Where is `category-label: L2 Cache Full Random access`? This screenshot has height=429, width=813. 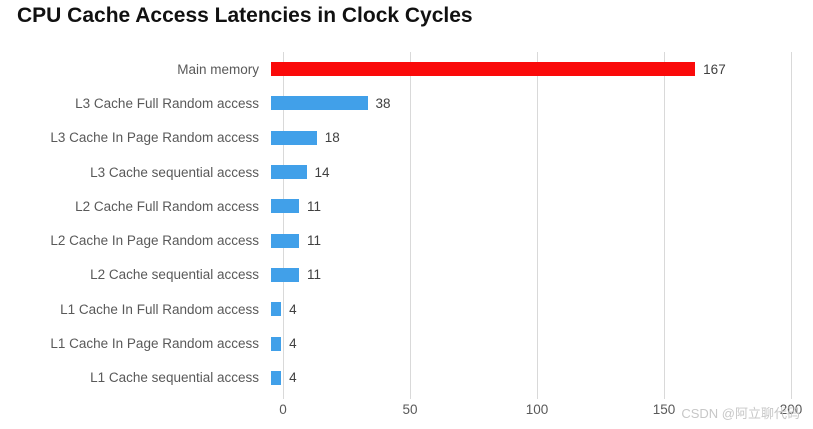 category-label: L2 Cache Full Random access is located at coordinates (167, 206).